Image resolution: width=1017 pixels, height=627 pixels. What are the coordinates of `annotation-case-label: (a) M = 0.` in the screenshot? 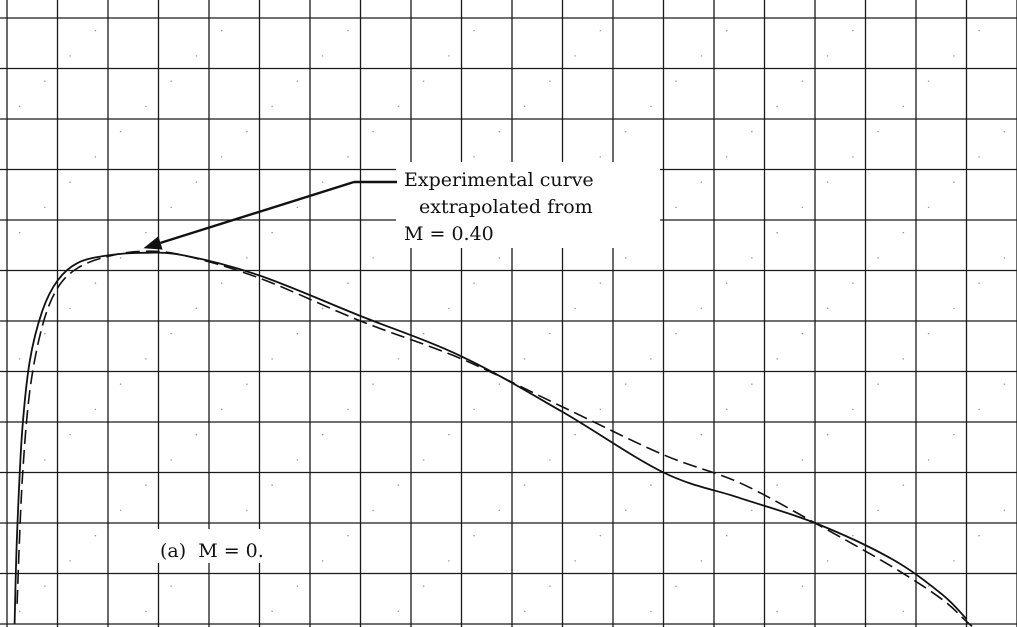 It's located at (227, 546).